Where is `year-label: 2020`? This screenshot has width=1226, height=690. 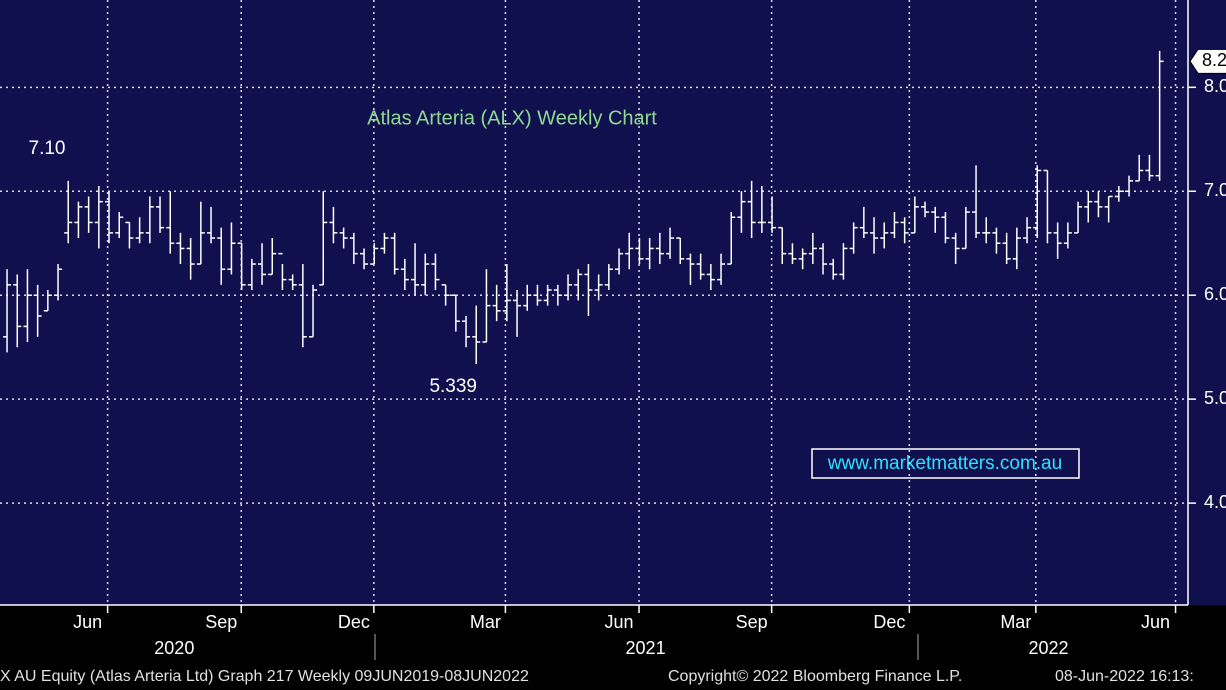
year-label: 2020 is located at coordinates (174, 648).